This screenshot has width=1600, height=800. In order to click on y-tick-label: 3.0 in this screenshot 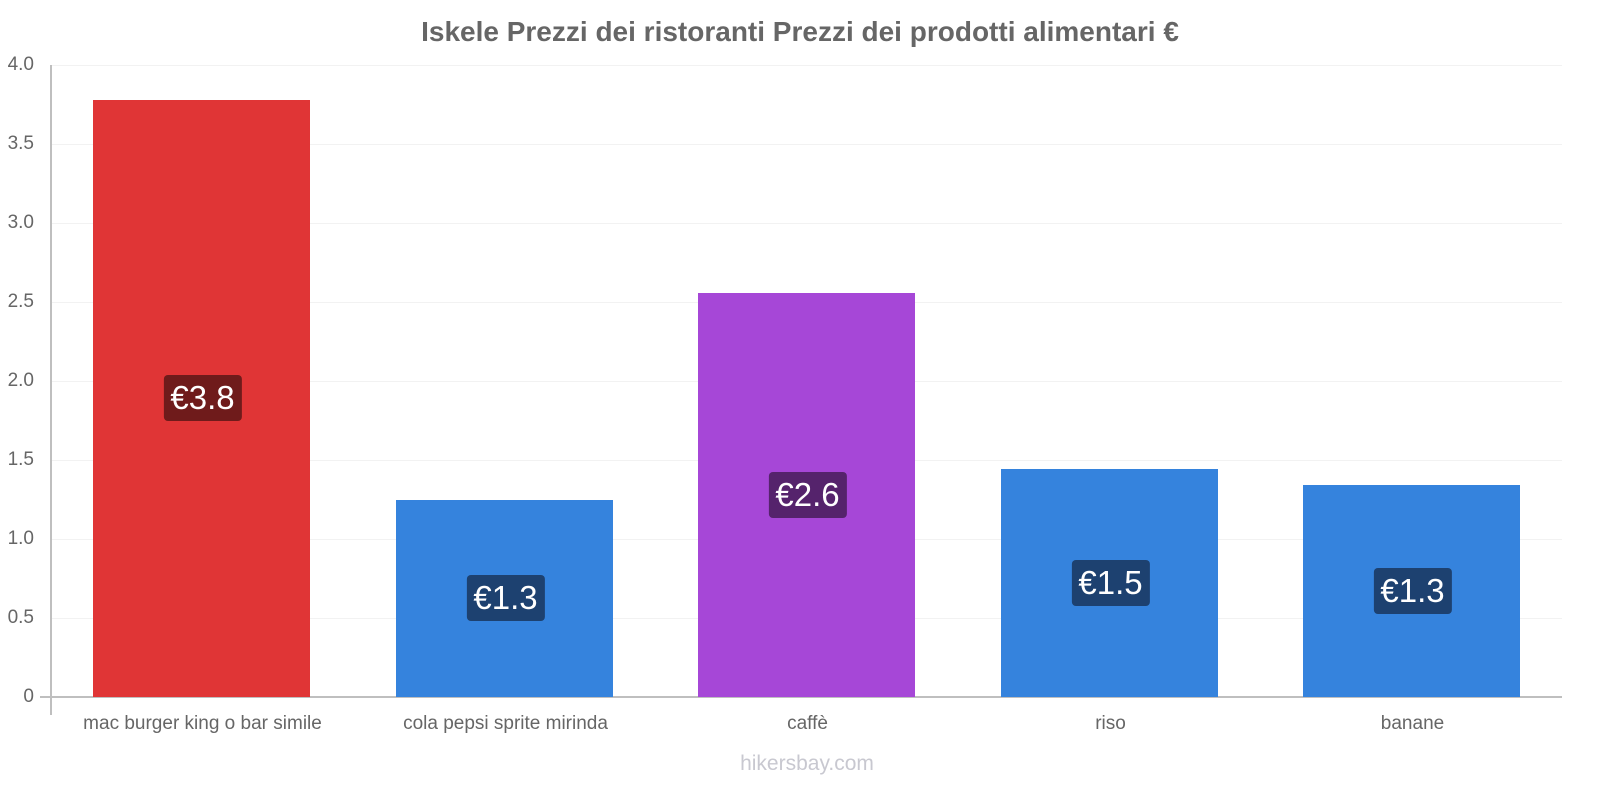, I will do `click(20, 222)`.